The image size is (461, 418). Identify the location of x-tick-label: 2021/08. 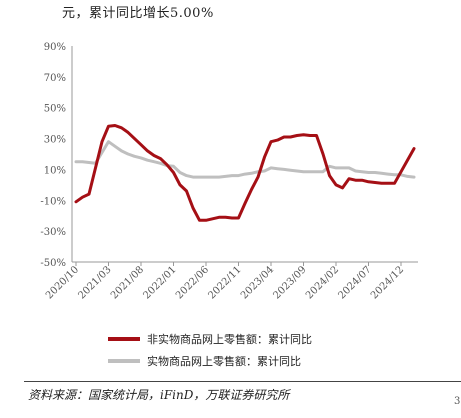
(127, 282).